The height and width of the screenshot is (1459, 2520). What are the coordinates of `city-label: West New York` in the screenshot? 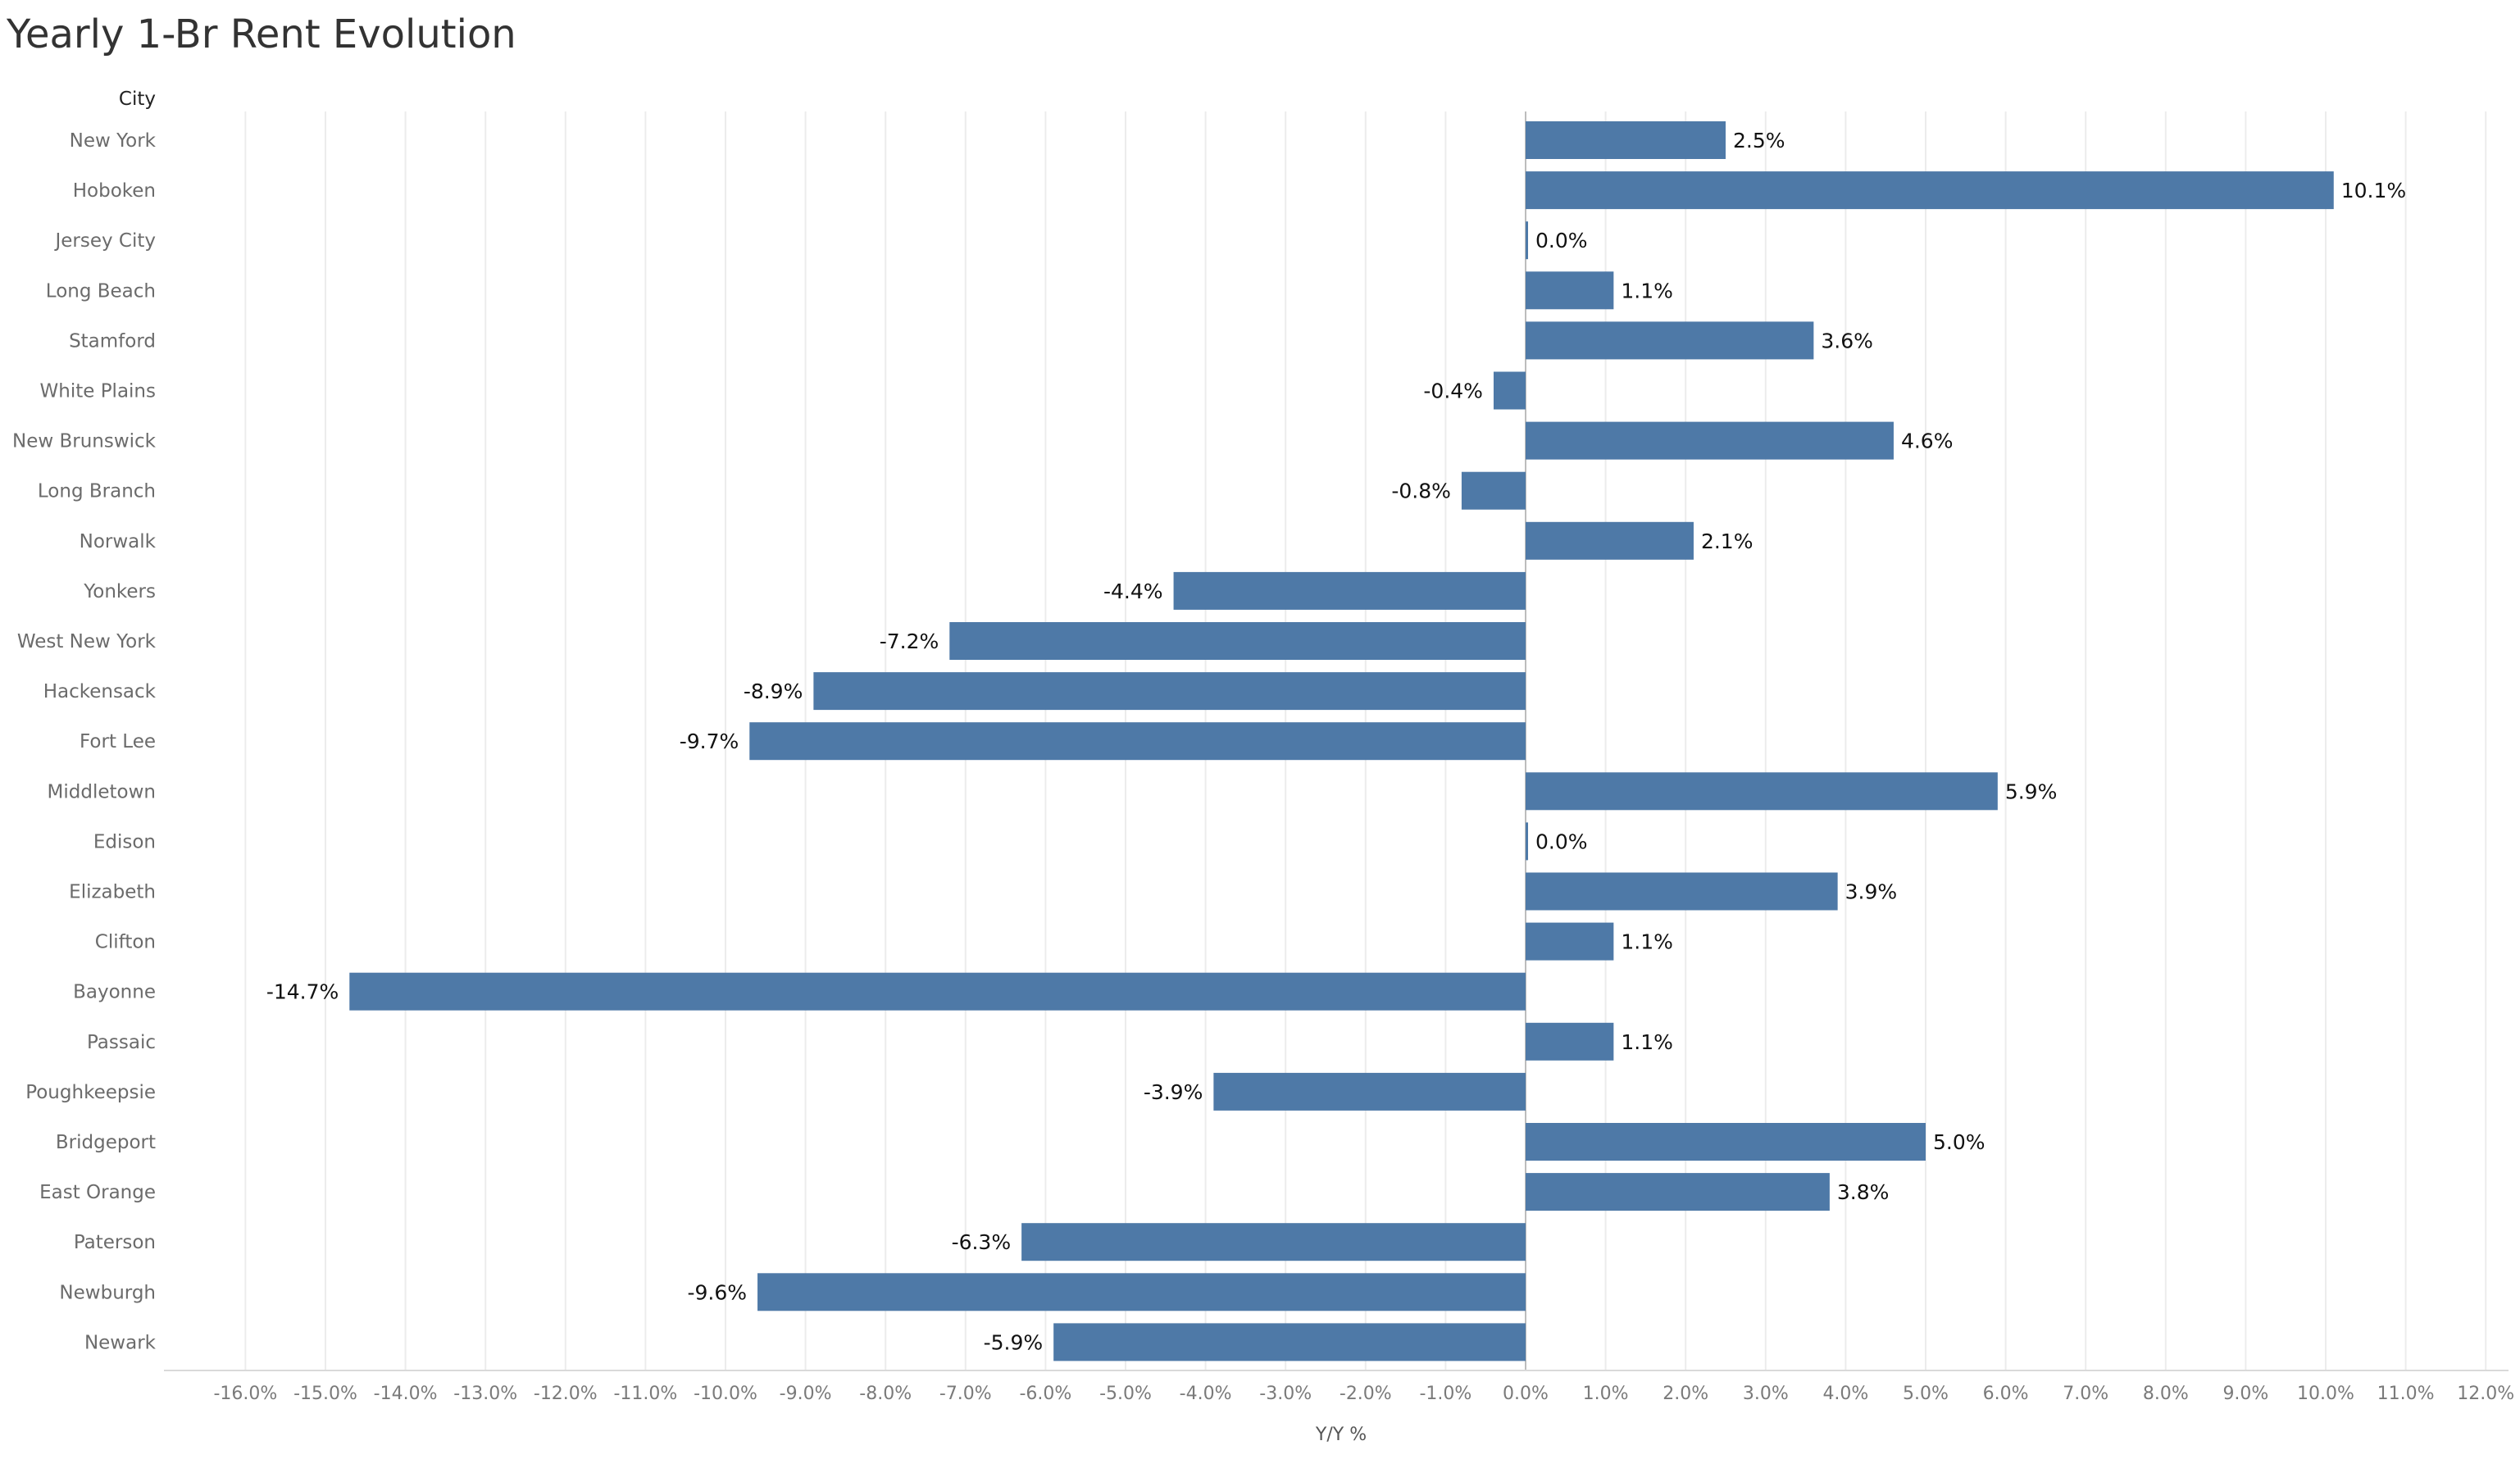 It's located at (87, 641).